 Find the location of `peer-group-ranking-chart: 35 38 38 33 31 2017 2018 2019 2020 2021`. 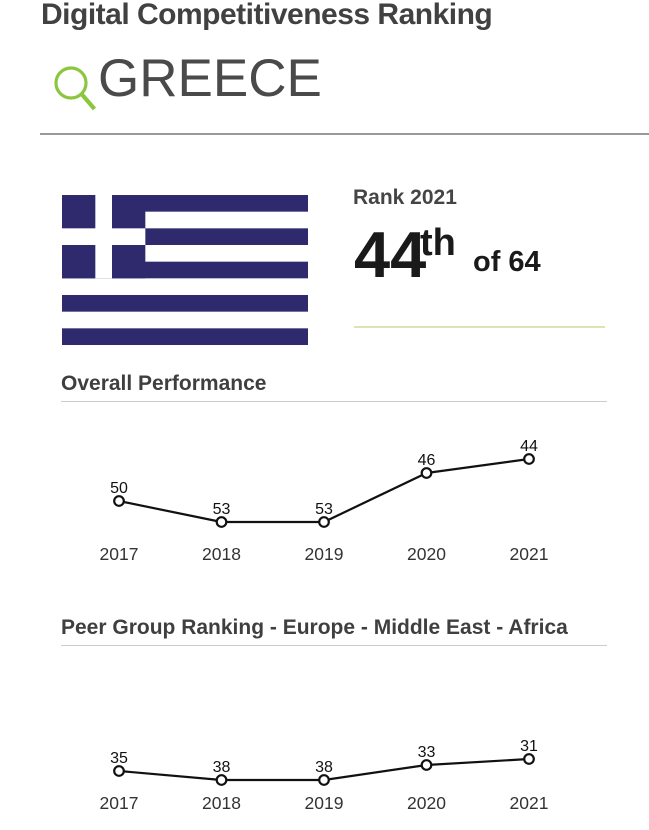

peer-group-ranking-chart: 35 38 38 33 31 2017 2018 2019 2020 2021 is located at coordinates (324, 775).